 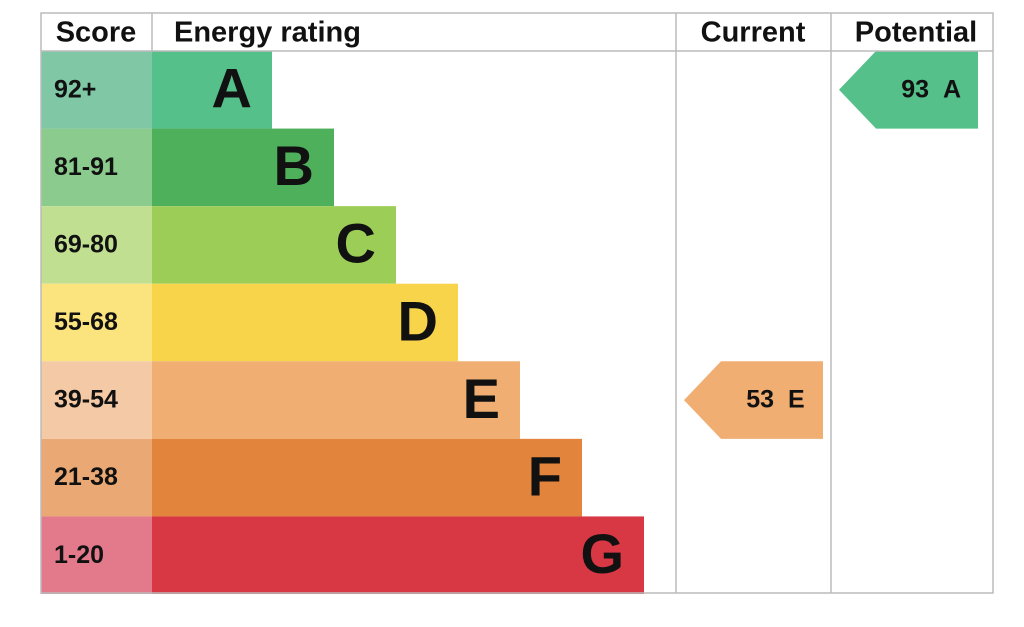 I want to click on score-label: 81-91, so click(x=86, y=167).